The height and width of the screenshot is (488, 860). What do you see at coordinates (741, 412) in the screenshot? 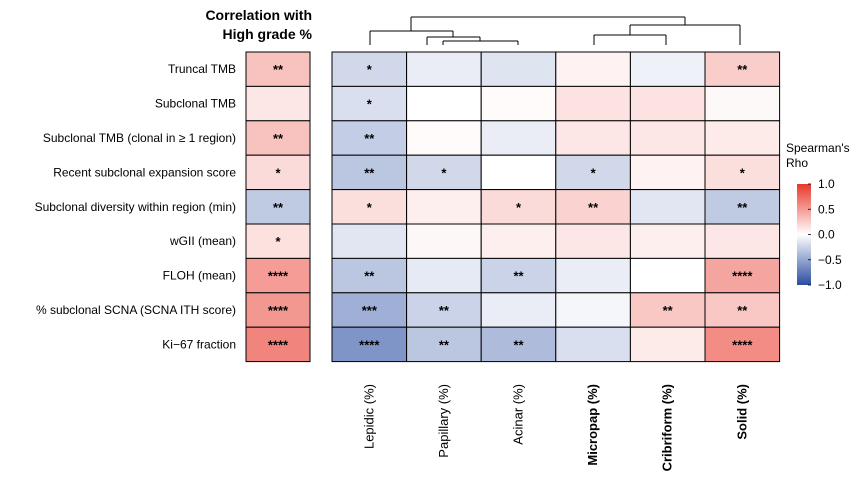
I see `column-label: Solid (%)` at bounding box center [741, 412].